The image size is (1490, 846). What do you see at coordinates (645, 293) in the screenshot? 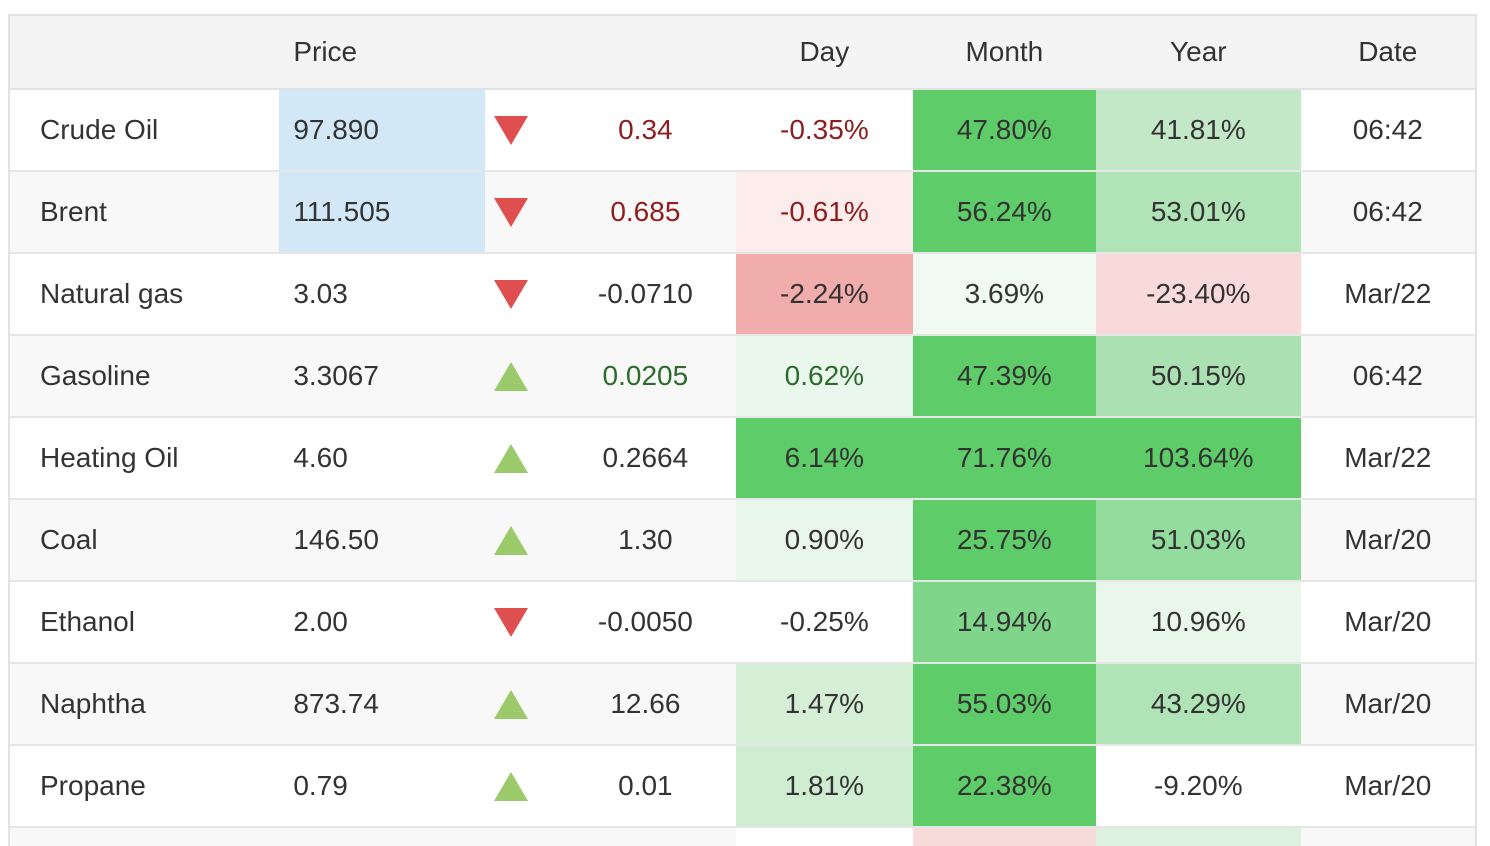
I see `change-cell: -0.0710` at bounding box center [645, 293].